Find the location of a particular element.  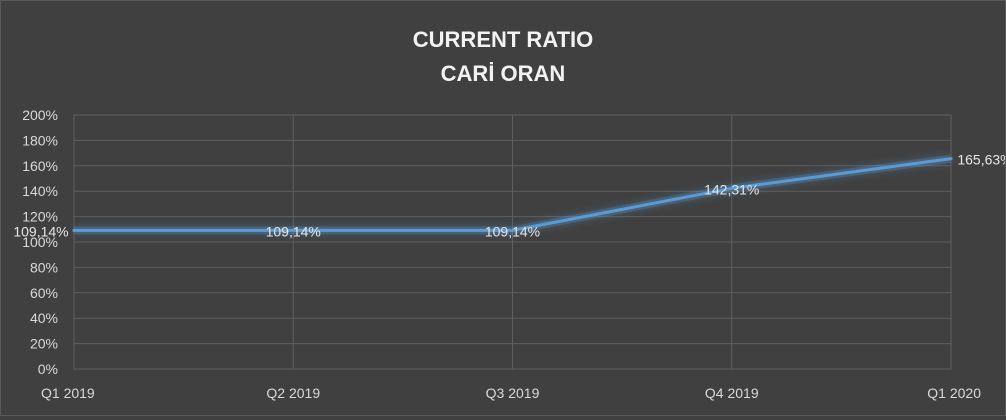

x-axis-ticks: Q1 2019 Q2 2019 Q3 2019 Q4 2019 Q1 2020 is located at coordinates (511, 393).